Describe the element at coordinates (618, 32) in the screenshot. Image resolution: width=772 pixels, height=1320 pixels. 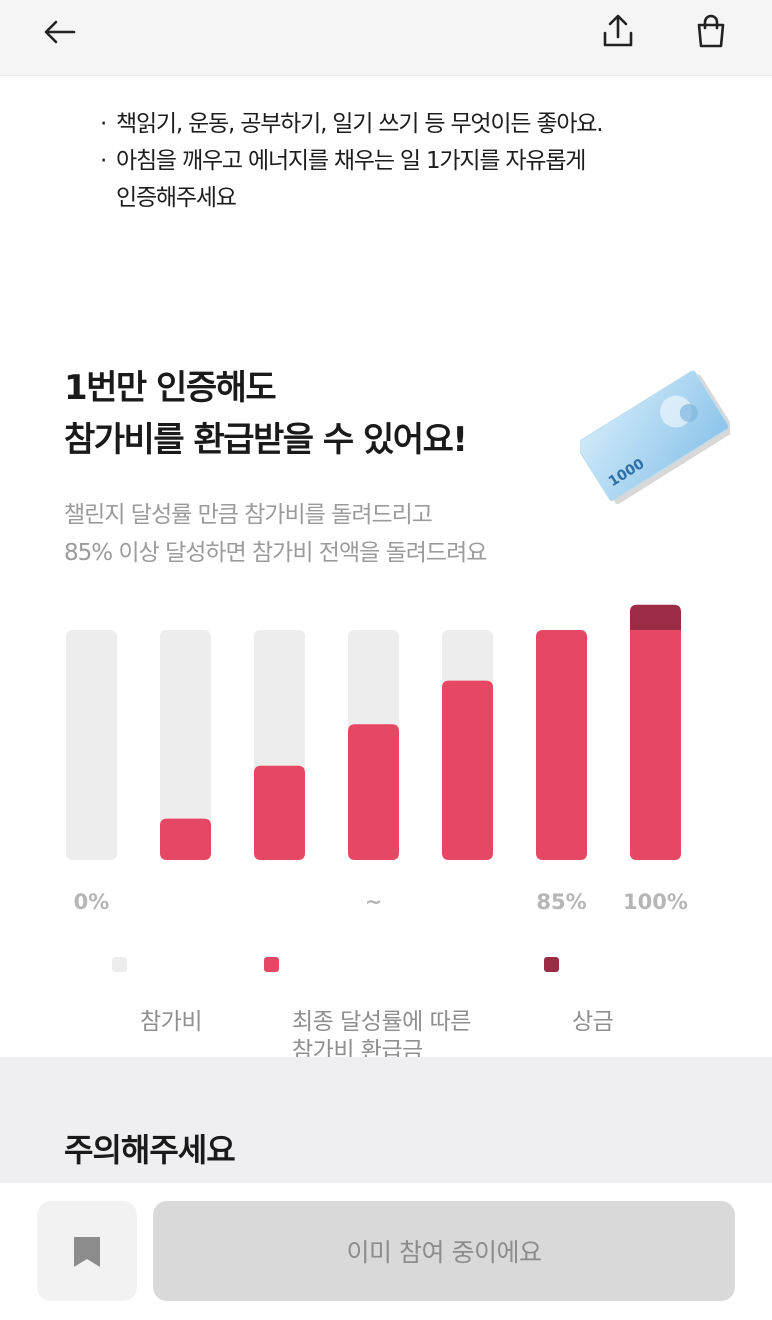
I see `share-icon` at that location.